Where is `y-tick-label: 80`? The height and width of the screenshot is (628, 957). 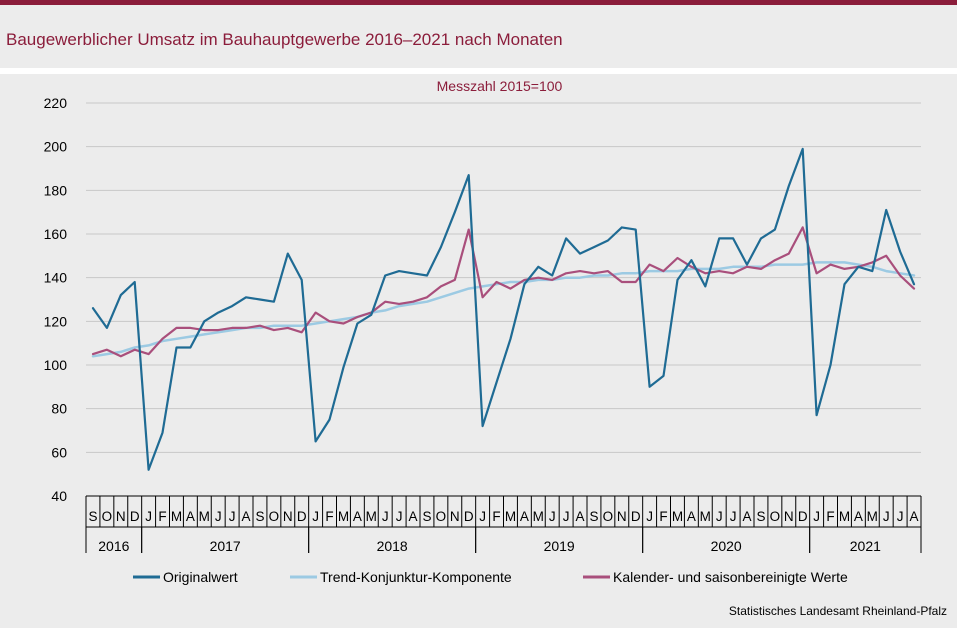
y-tick-label: 80 is located at coordinates (59, 409).